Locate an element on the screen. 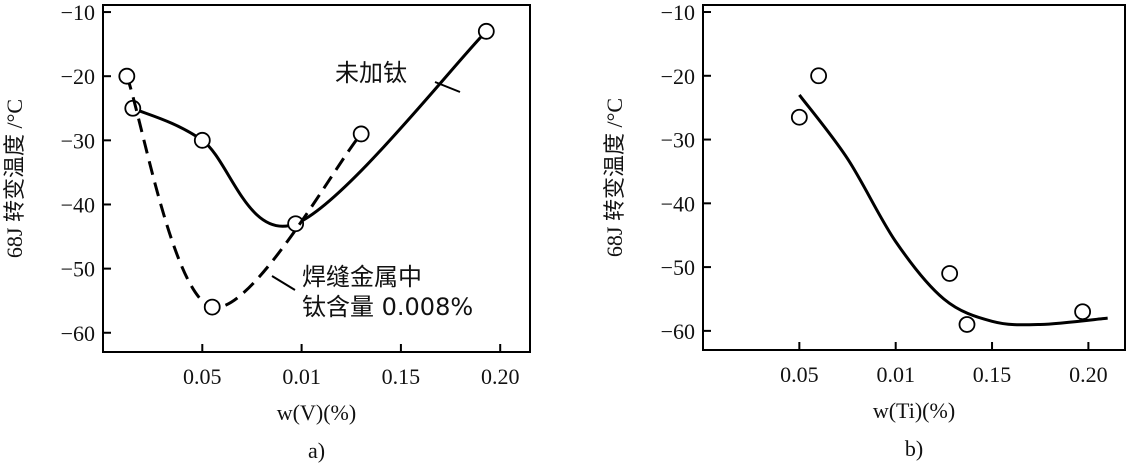 The width and height of the screenshot is (1132, 469). series-label: 未加钛 is located at coordinates (371, 73).